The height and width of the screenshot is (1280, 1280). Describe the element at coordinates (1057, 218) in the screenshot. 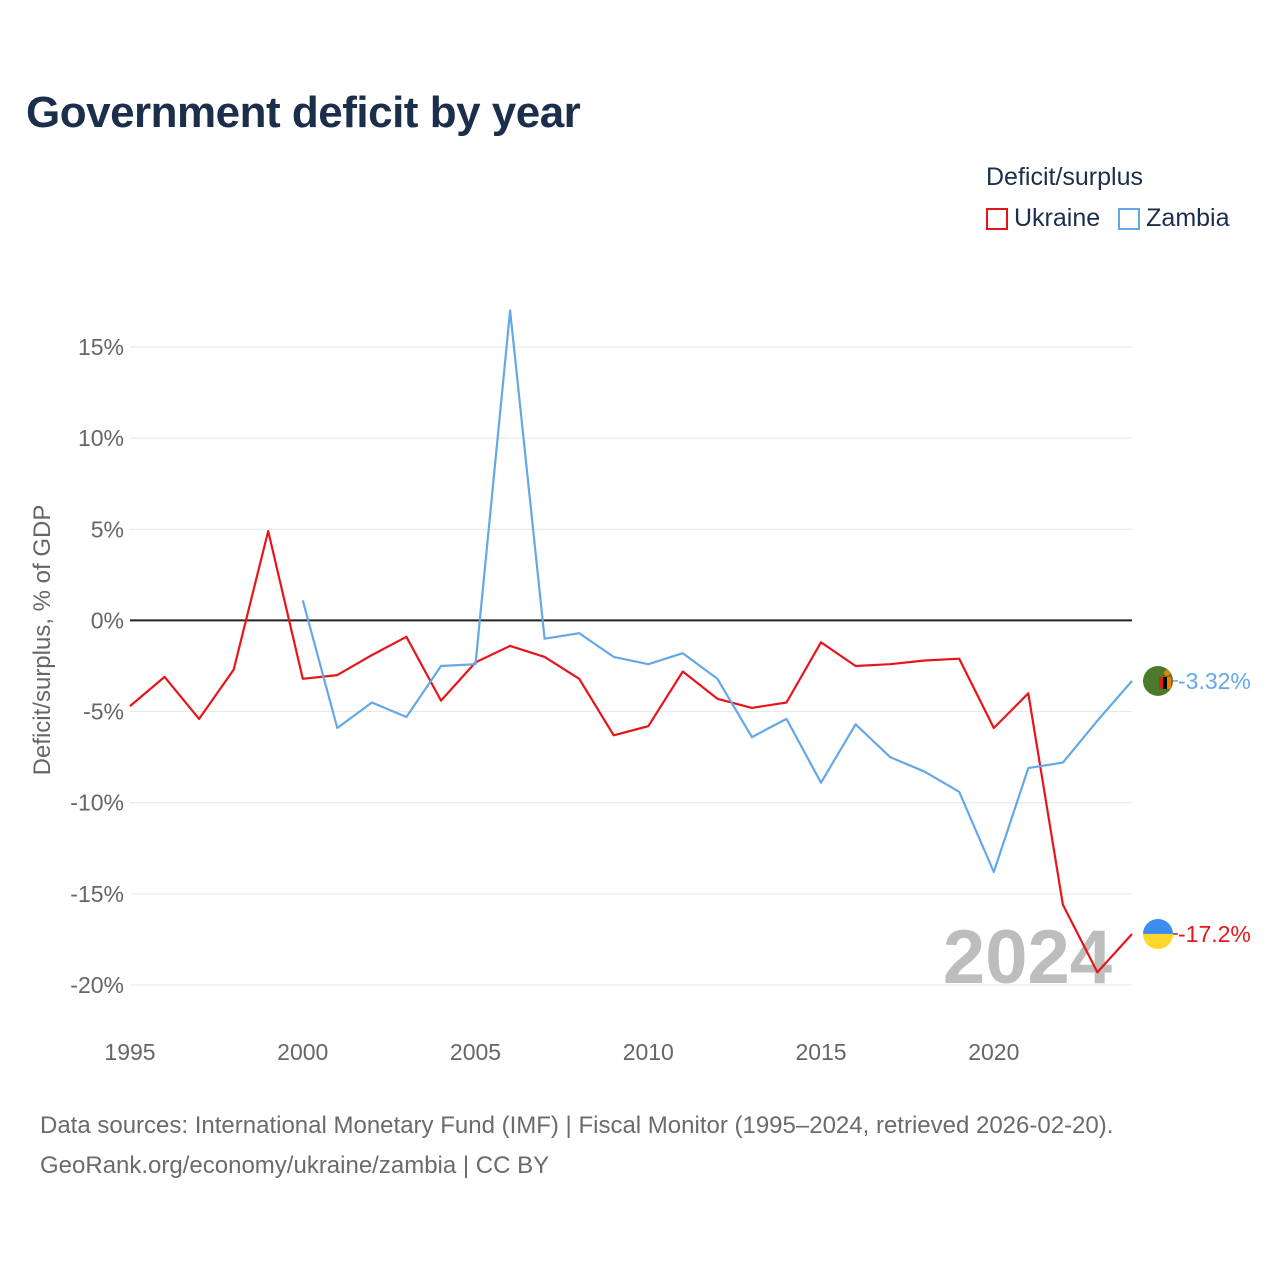

I see `legend-label-ukraine: Ukraine` at that location.